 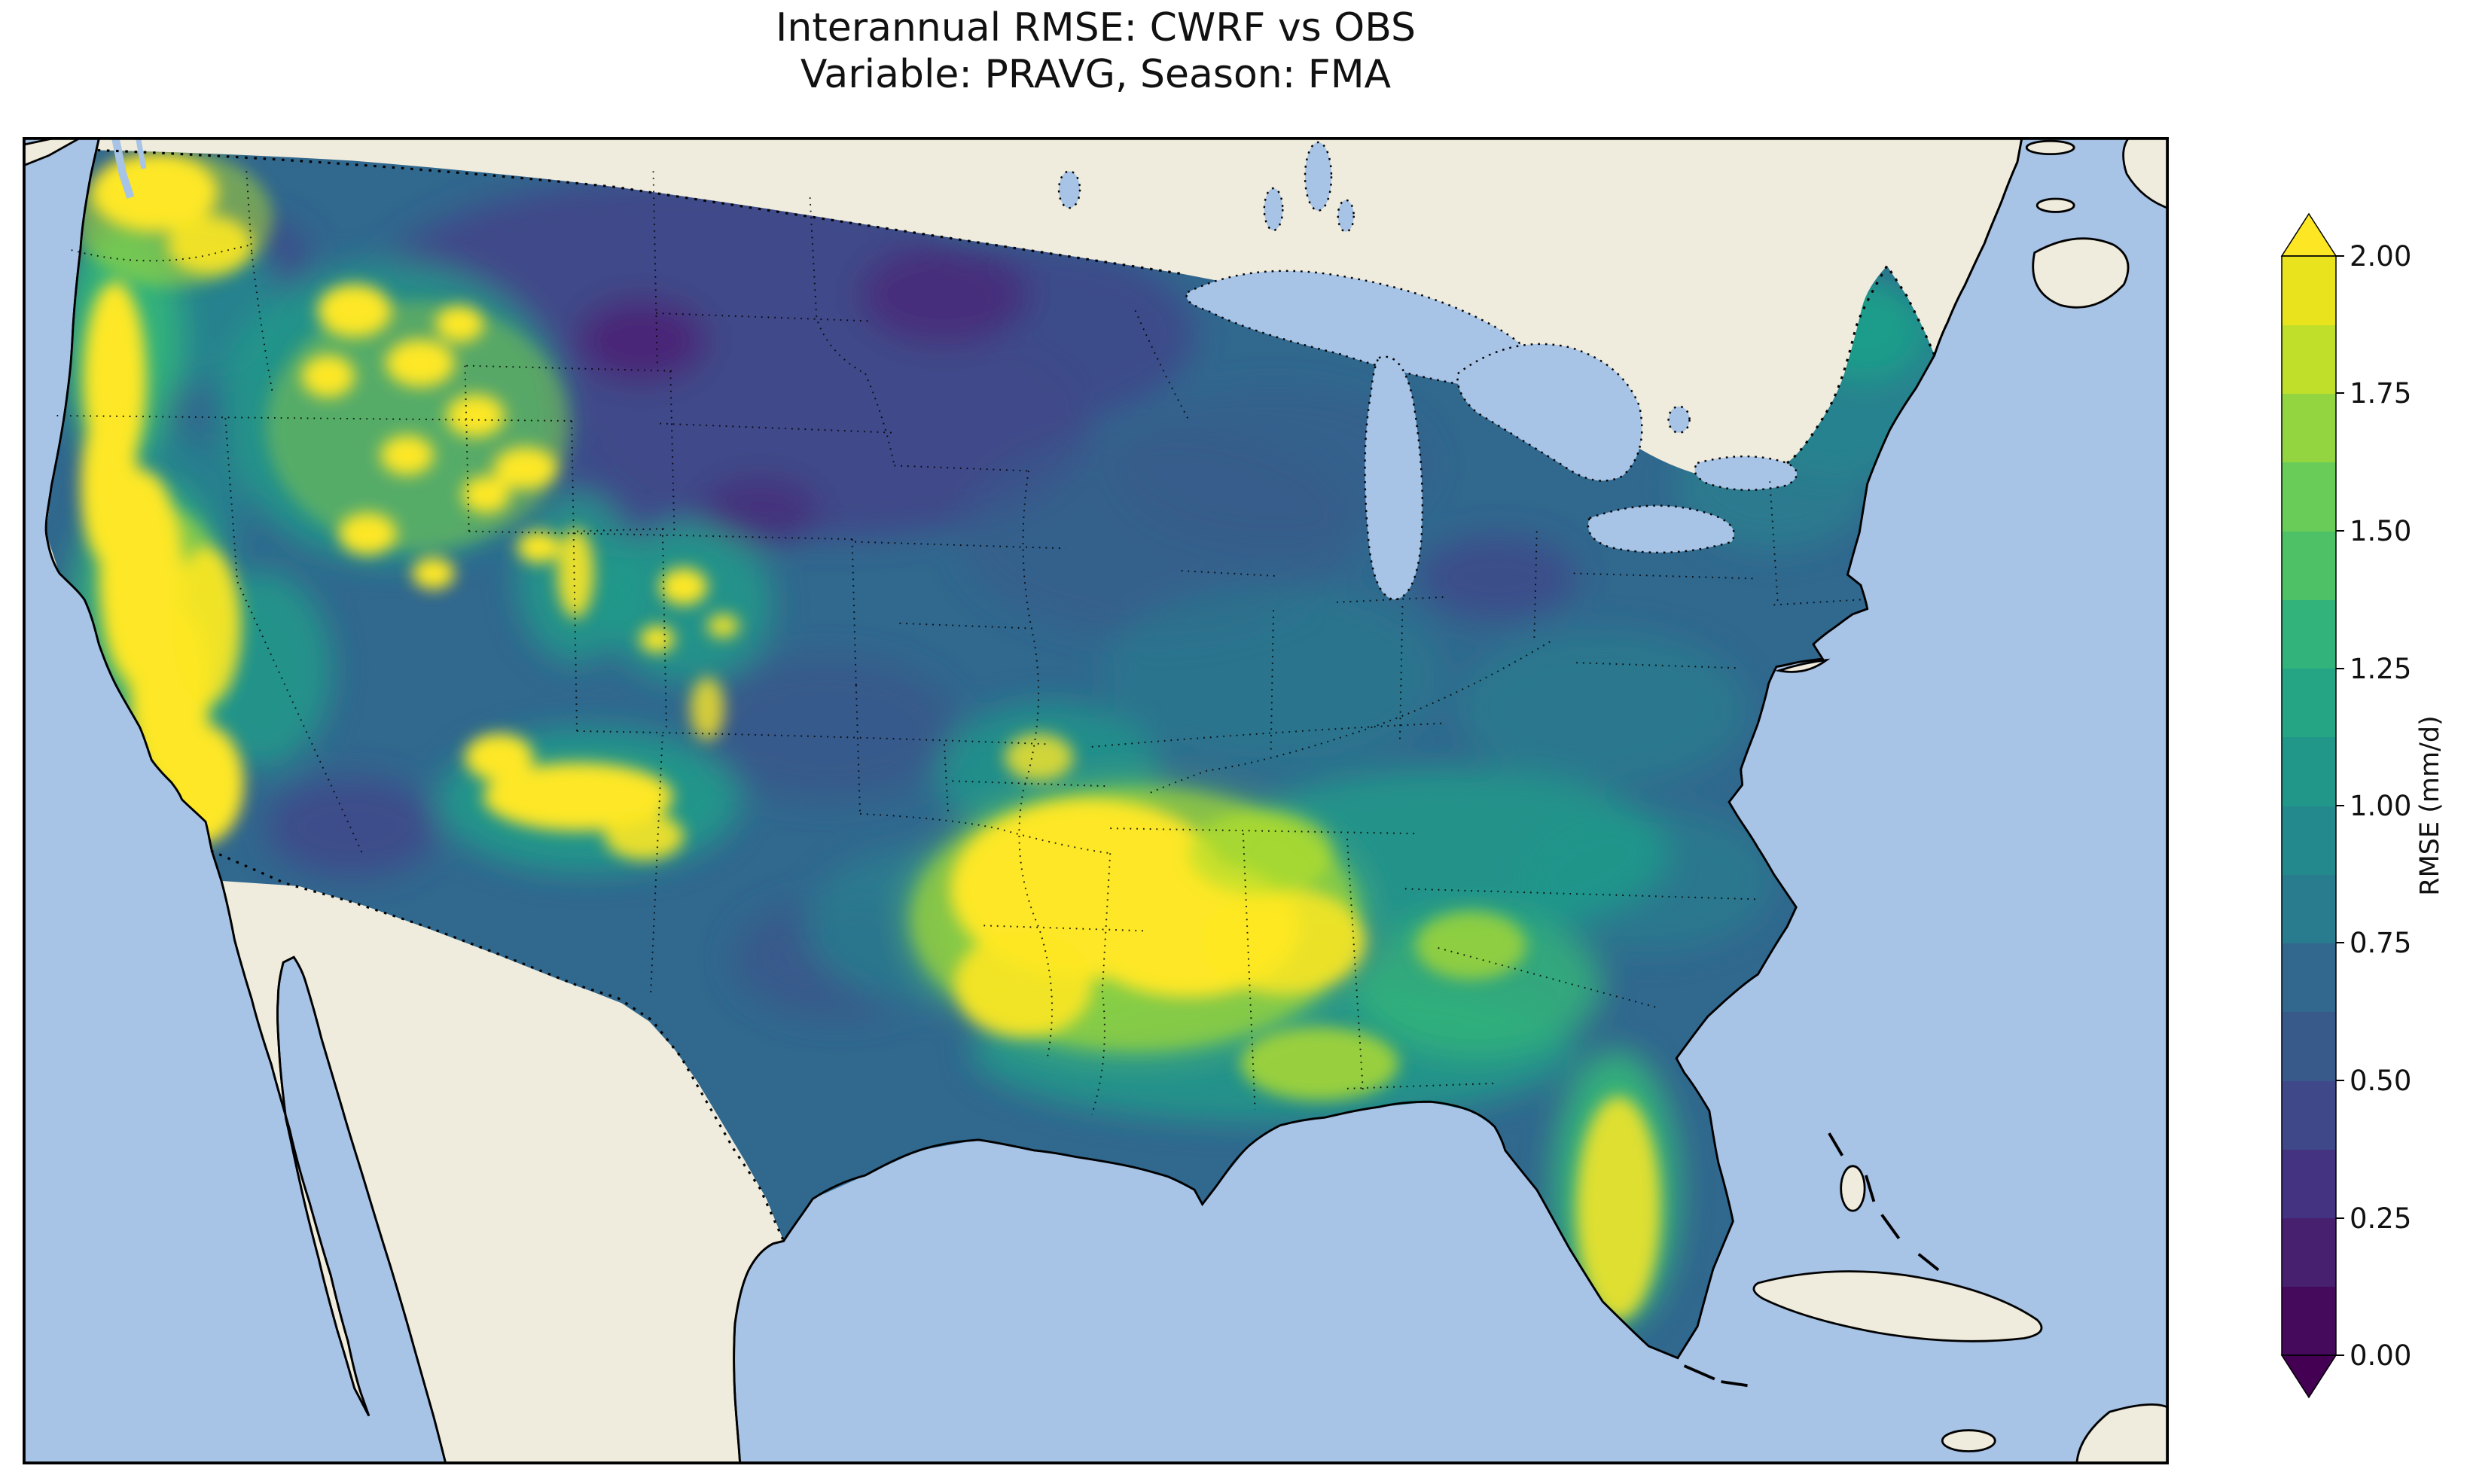 What do you see at coordinates (2380, 1355) in the screenshot?
I see `tick-0.00: 0.00` at bounding box center [2380, 1355].